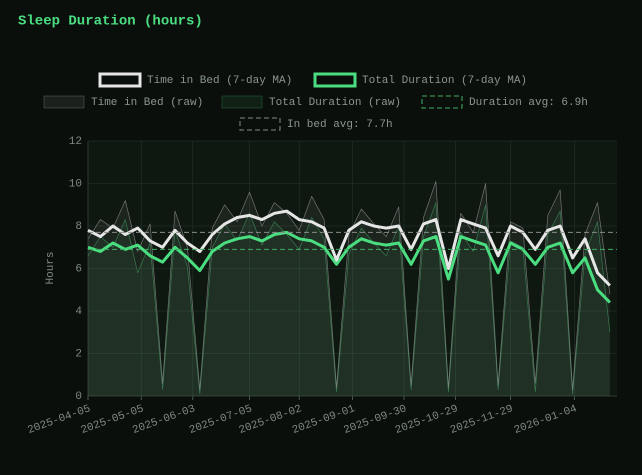 The width and height of the screenshot is (642, 475). I want to click on y-tick-label: 12, so click(75, 142).